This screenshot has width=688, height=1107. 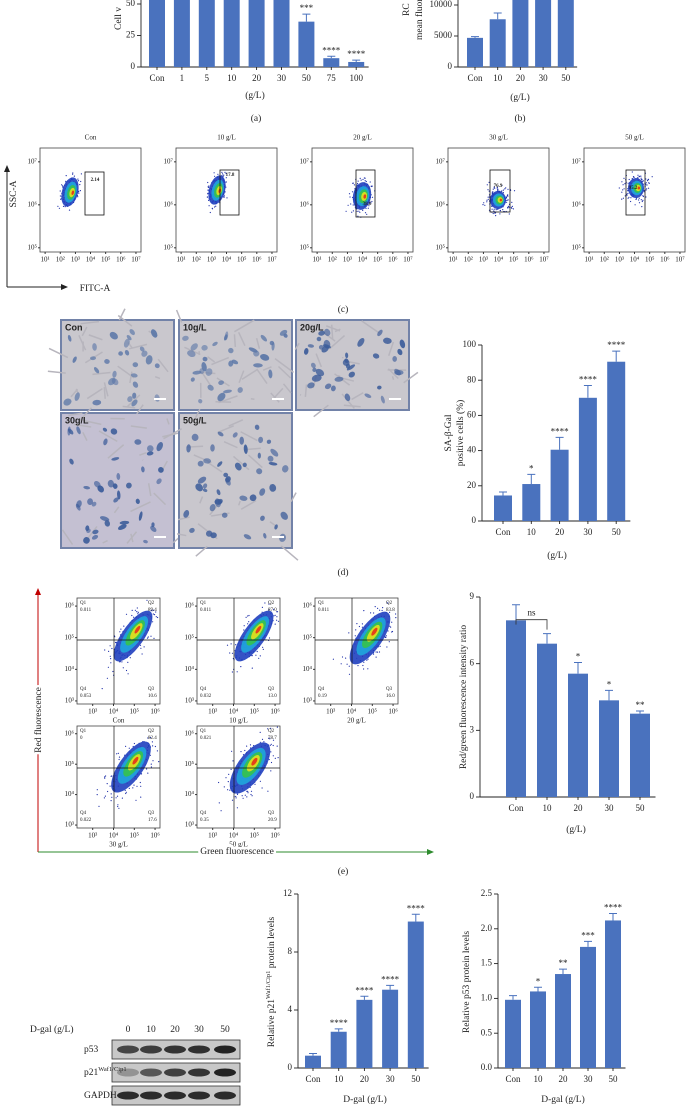 What do you see at coordinates (450, 66) in the screenshot?
I see `y-tick-label: 0` at bounding box center [450, 66].